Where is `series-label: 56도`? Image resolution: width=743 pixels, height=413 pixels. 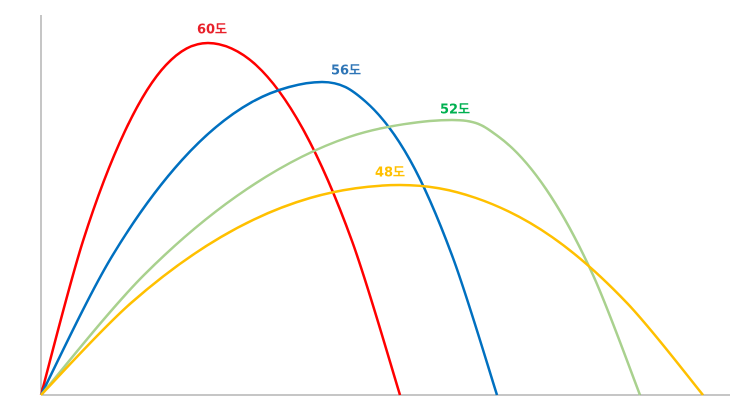
series-label: 56도 is located at coordinates (346, 71).